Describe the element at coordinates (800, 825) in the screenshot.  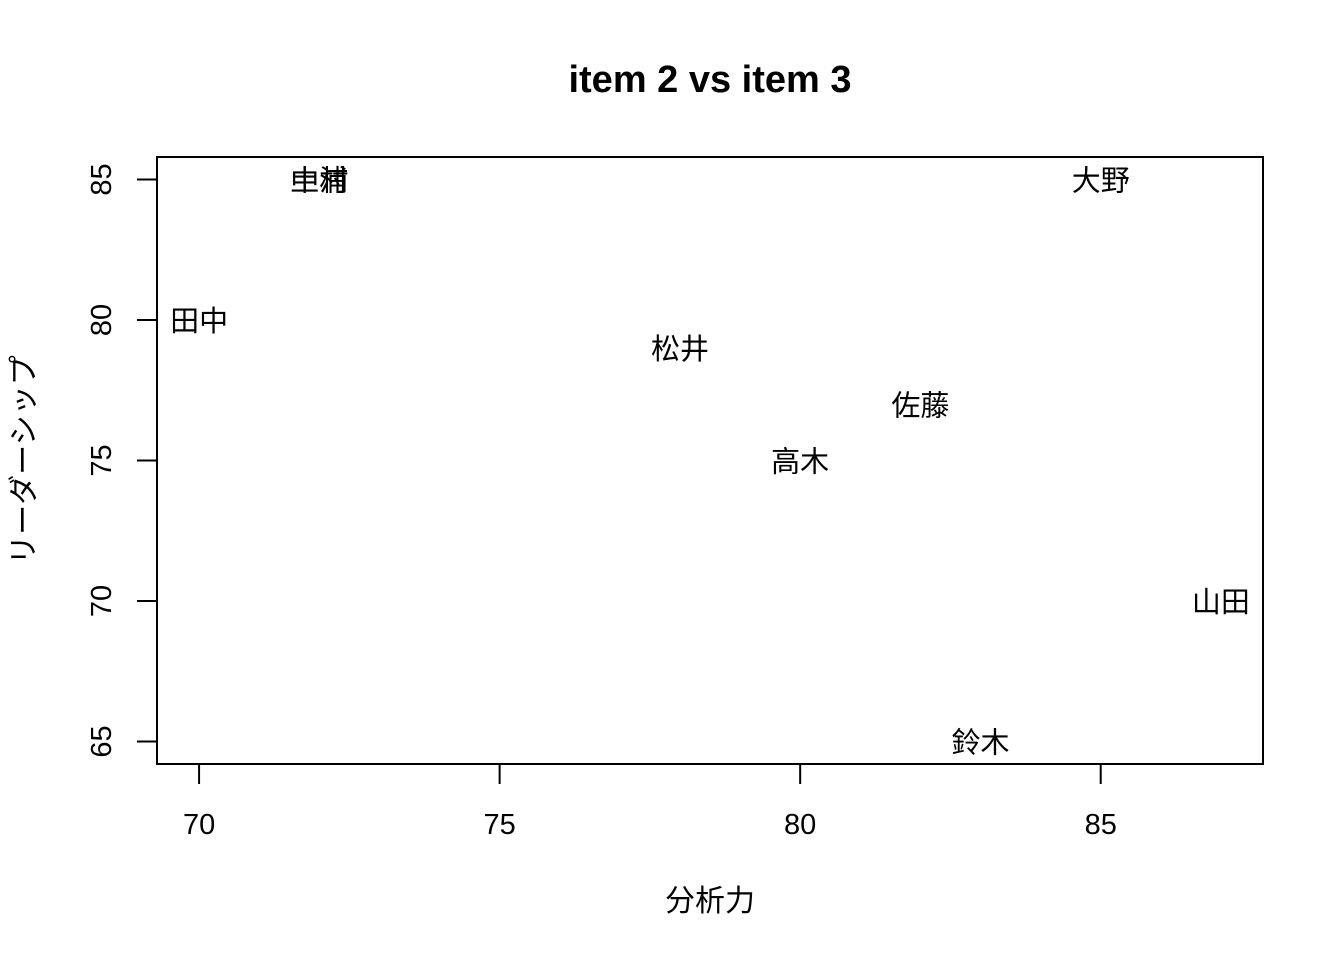
I see `x-tick-label: 80` at that location.